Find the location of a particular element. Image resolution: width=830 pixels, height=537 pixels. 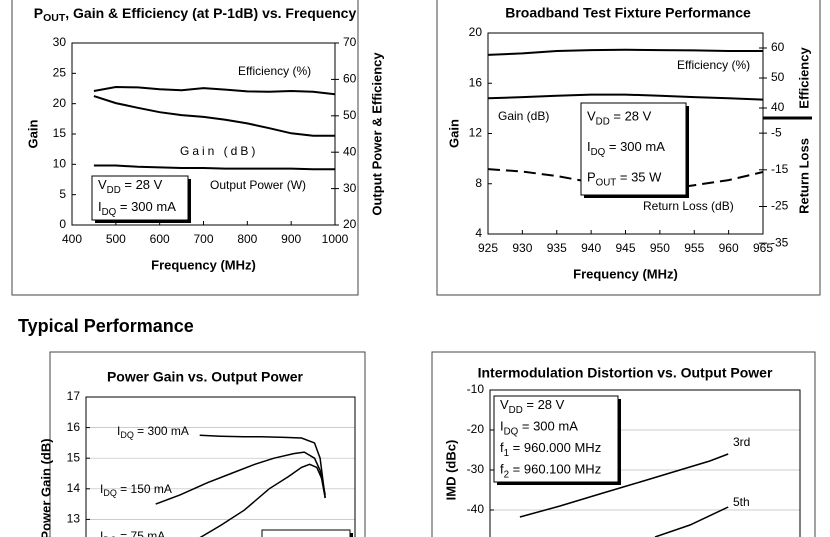

x-tick-label: 965 is located at coordinates (763, 248).